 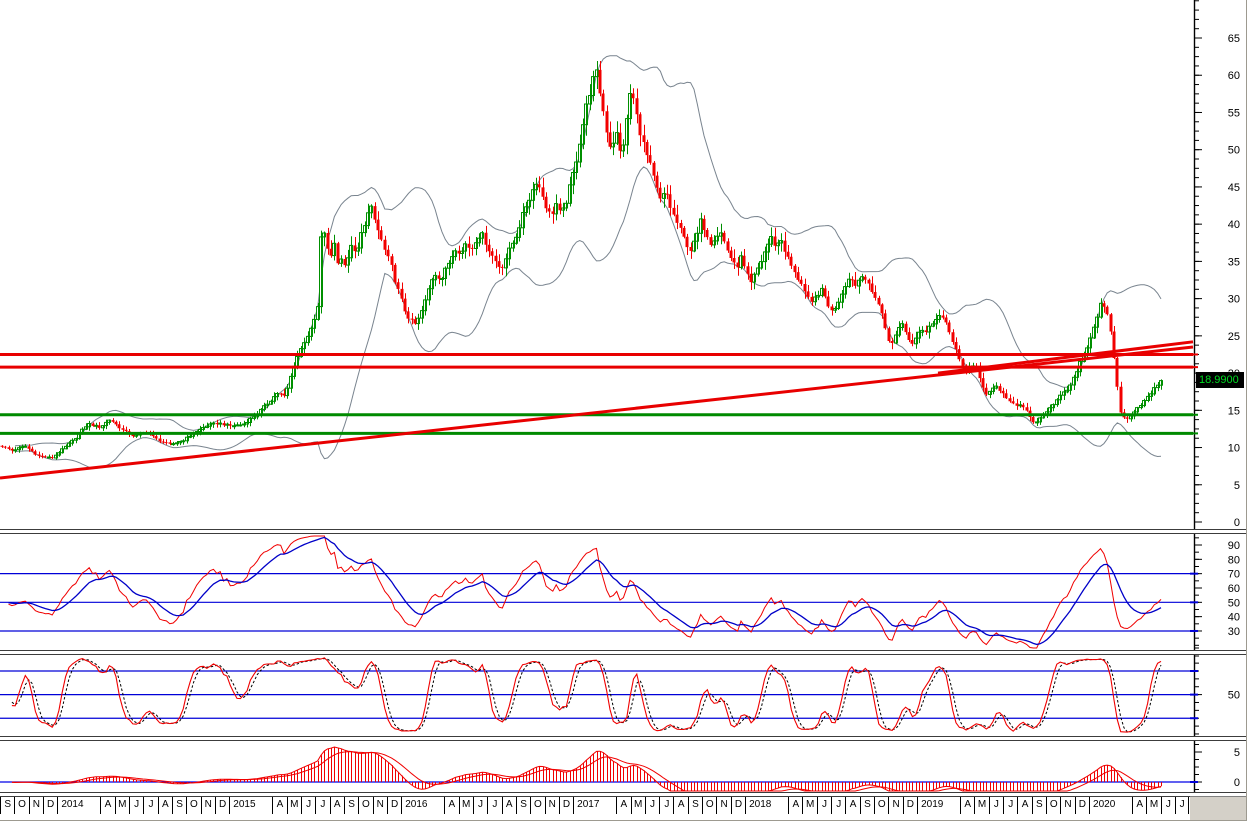 I want to click on tick-label: 90, so click(x=1234, y=546).